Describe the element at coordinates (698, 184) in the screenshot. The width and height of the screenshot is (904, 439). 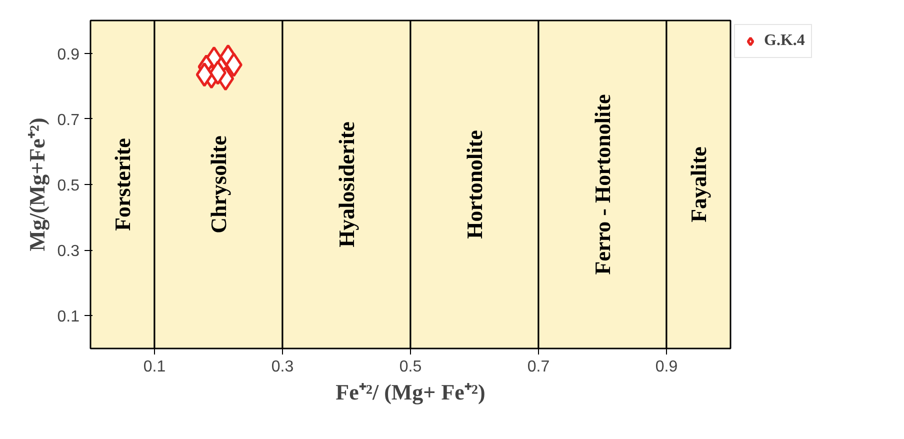
I see `band-label: Fayalite` at that location.